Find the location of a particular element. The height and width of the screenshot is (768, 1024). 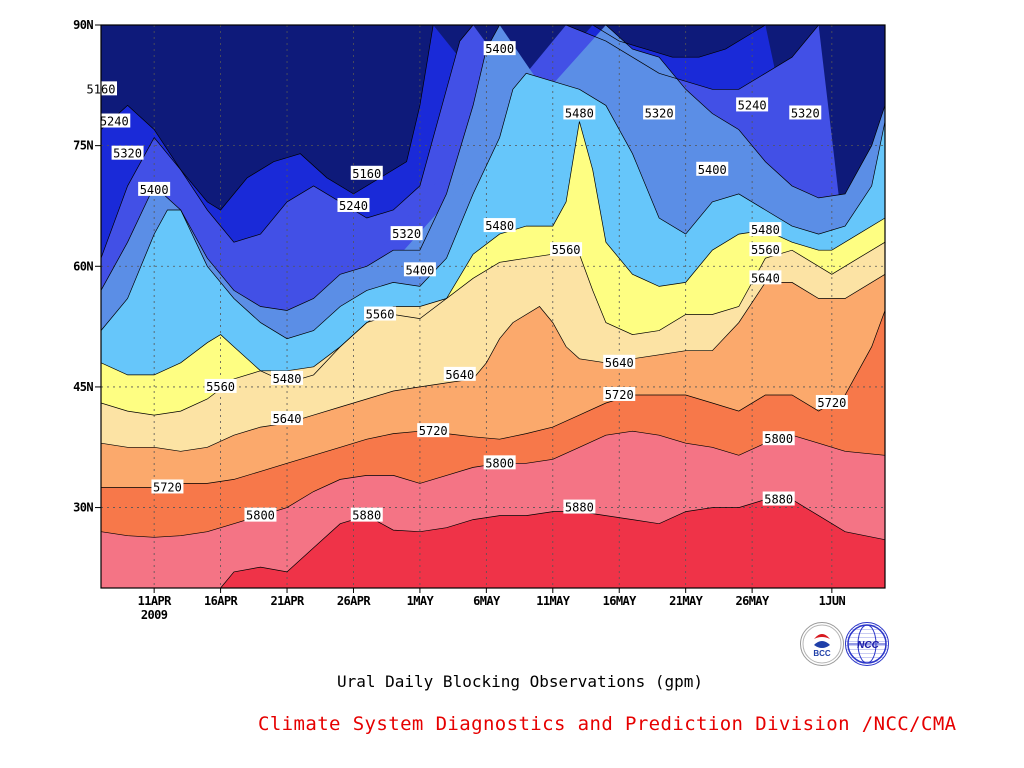

ncc-logo: NCC is located at coordinates (867, 644).